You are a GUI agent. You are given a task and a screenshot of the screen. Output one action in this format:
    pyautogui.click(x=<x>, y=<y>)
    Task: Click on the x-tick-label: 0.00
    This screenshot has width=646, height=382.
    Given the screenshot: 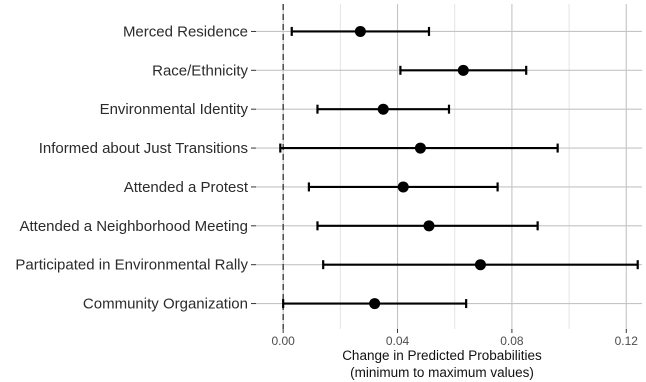 What is the action you would take?
    pyautogui.click(x=283, y=341)
    